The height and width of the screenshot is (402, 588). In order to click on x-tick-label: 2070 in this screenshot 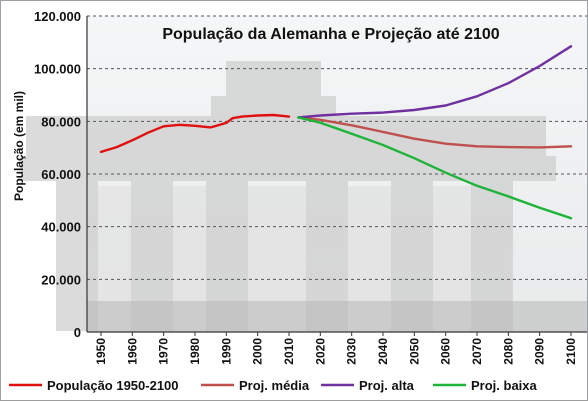, I will do `click(477, 351)`.